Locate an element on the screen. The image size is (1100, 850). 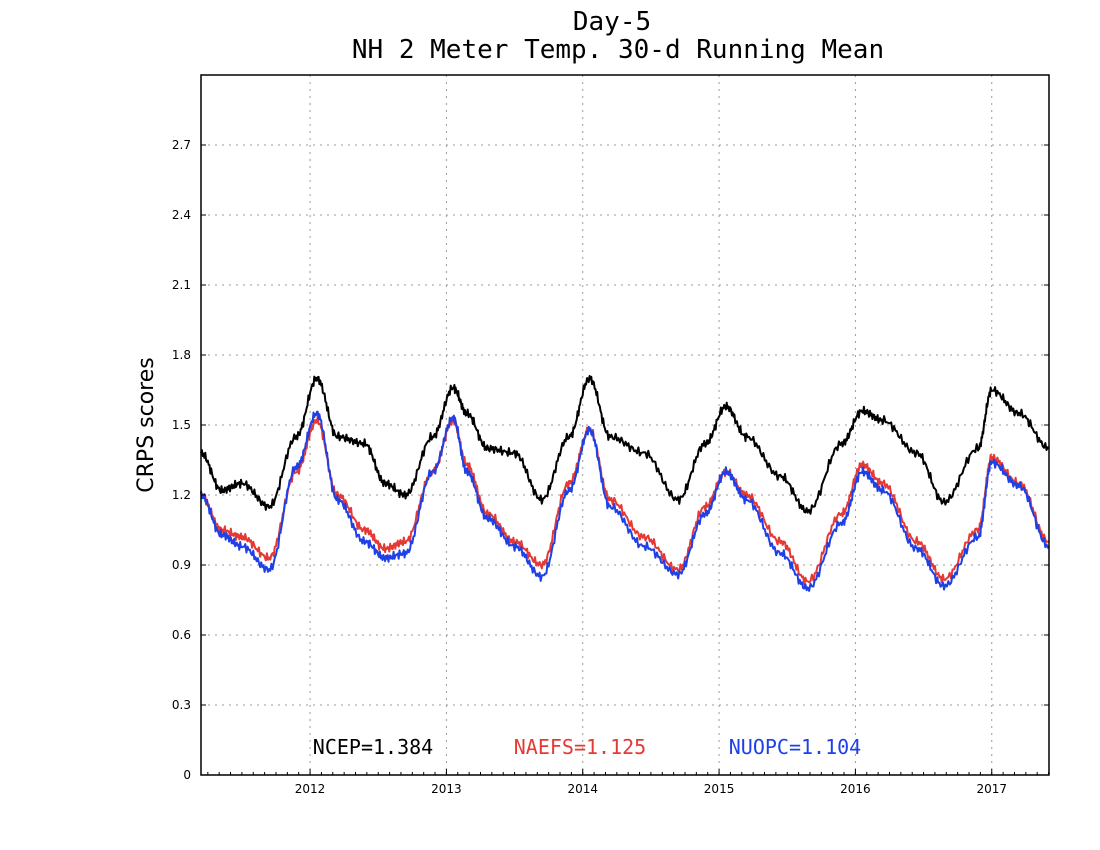
x-tick-label: 2015 is located at coordinates (719, 789).